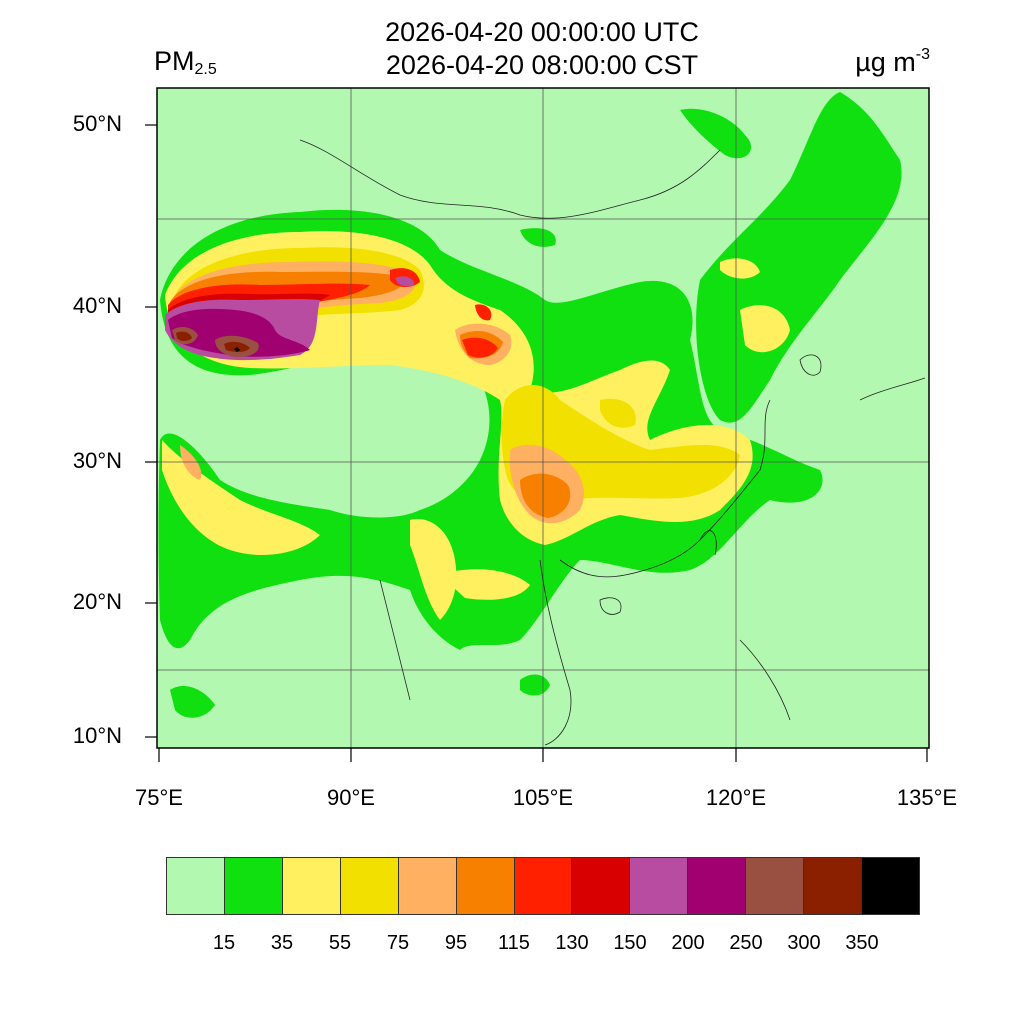 This screenshot has height=1024, width=1024. What do you see at coordinates (159, 797) in the screenshot?
I see `lon-label-75e: 75°E` at bounding box center [159, 797].